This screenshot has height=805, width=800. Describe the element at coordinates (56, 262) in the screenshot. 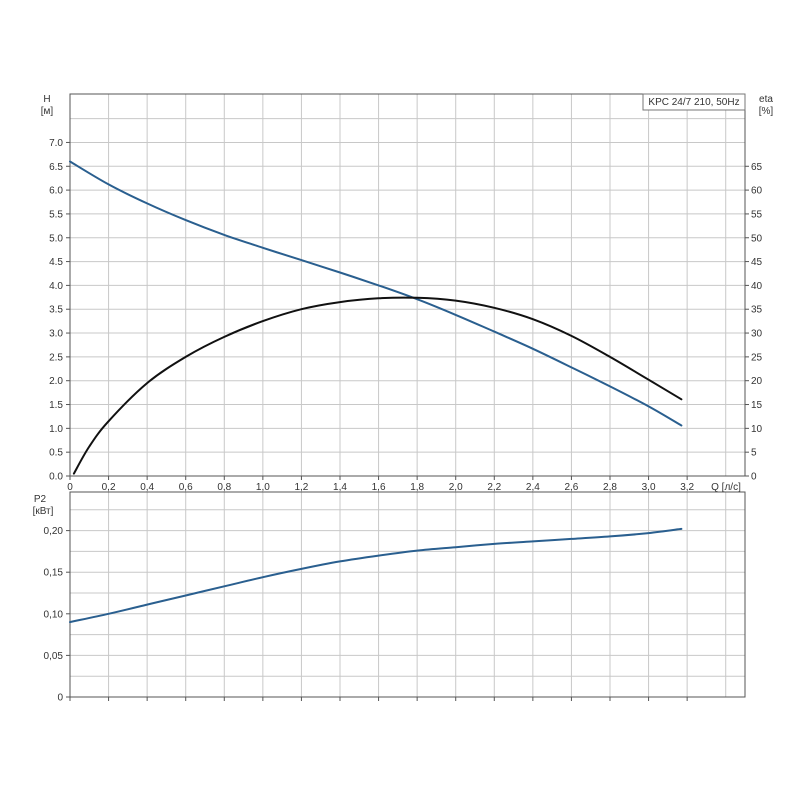

I see `left-y-tick-label: 4.5` at that location.